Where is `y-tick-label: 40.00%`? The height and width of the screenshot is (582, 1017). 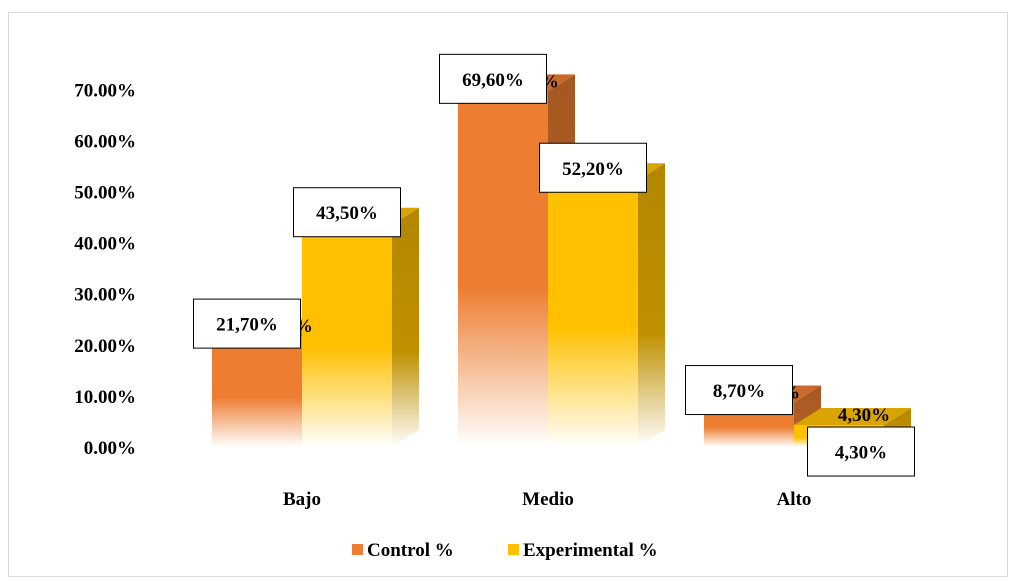
y-tick-label: 40.00% is located at coordinates (105, 244).